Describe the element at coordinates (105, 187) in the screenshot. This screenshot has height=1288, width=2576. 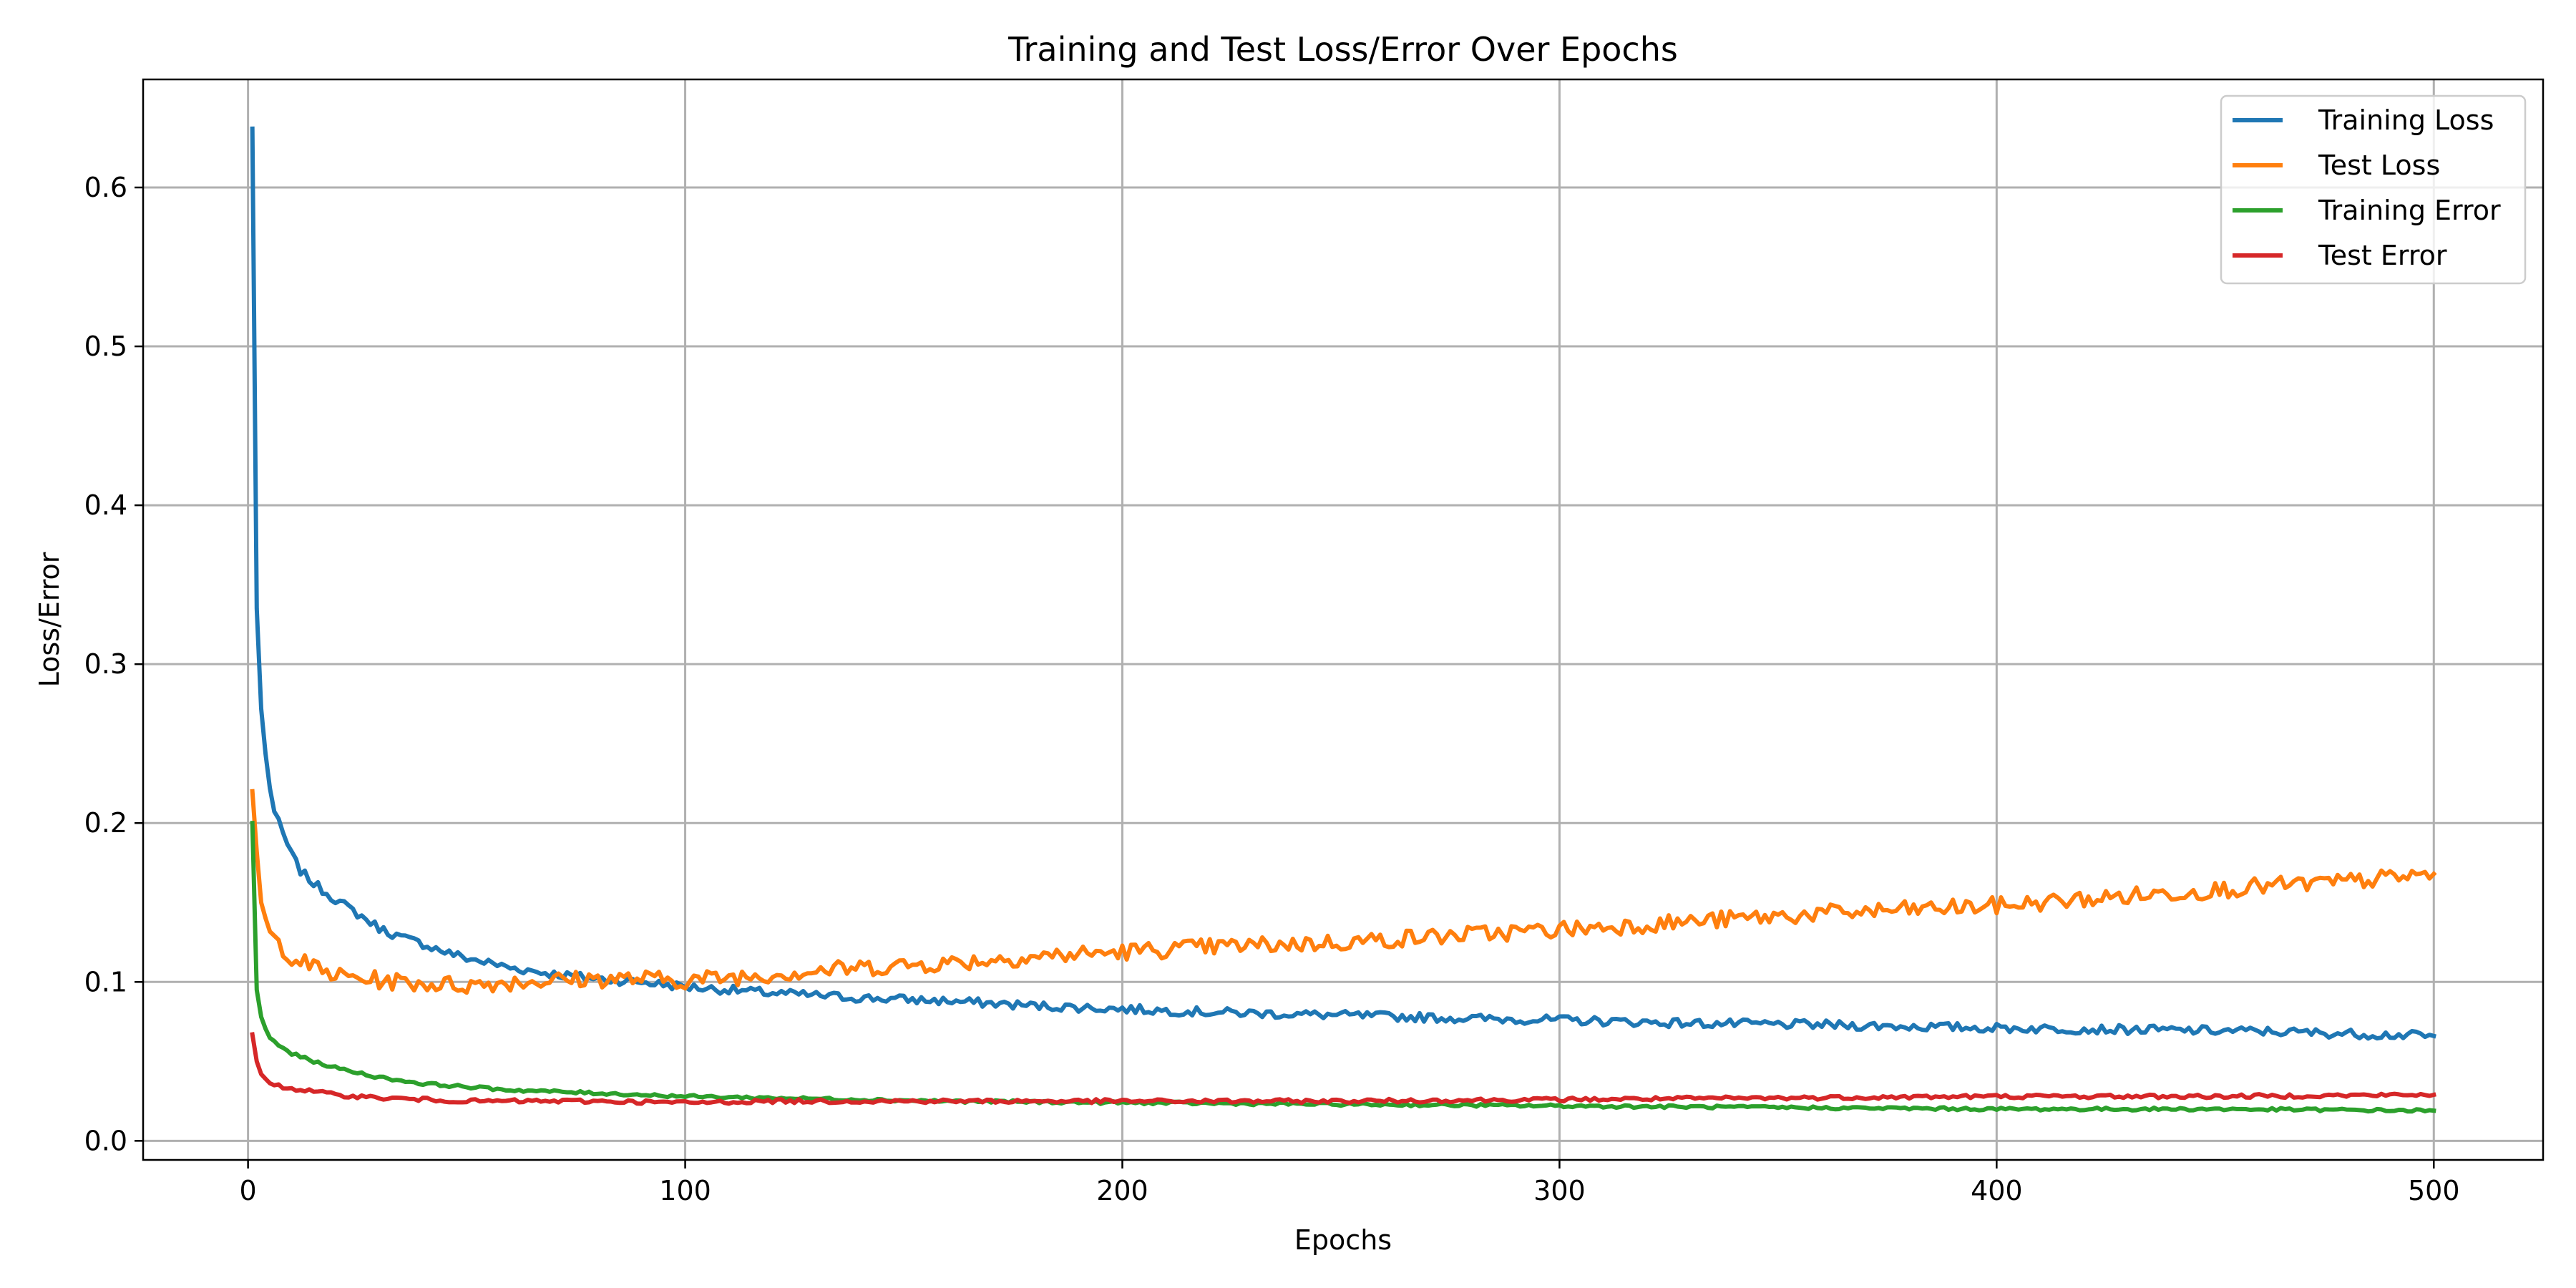
I see `y-tick-label: 0.6` at that location.